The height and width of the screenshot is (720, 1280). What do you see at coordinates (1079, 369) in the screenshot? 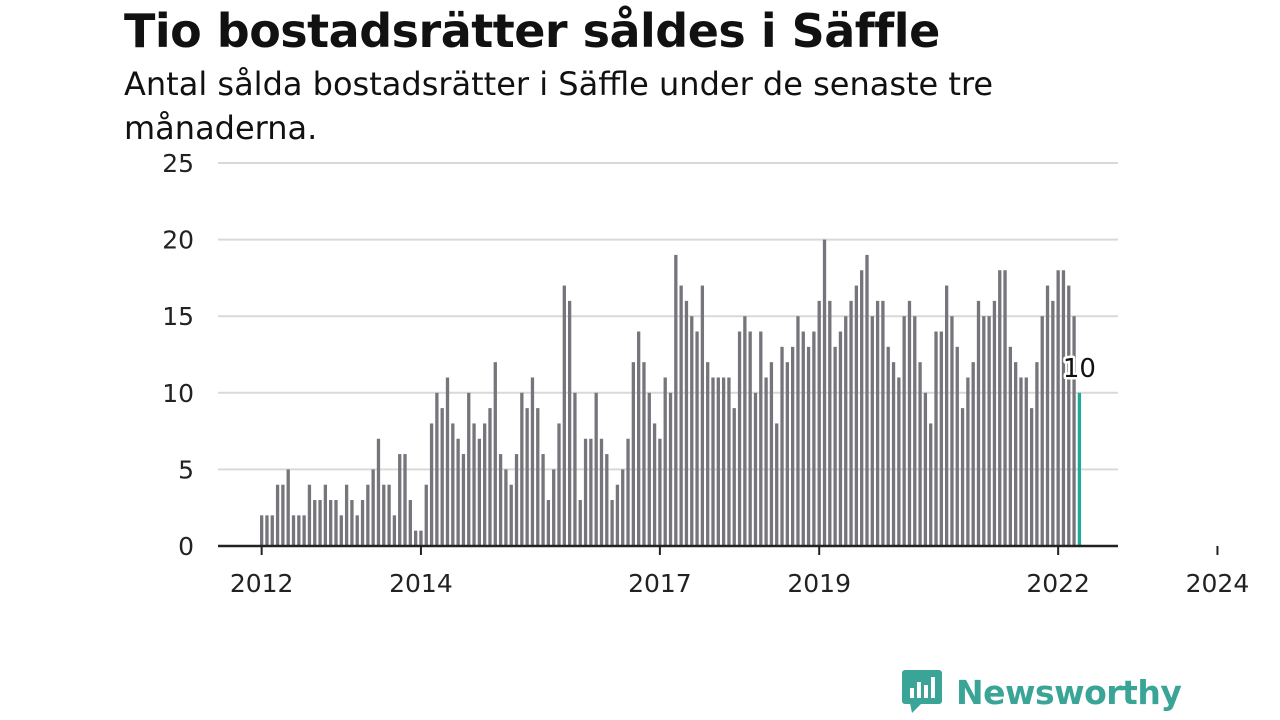
I see `highlight-value-label: 10` at bounding box center [1079, 369].